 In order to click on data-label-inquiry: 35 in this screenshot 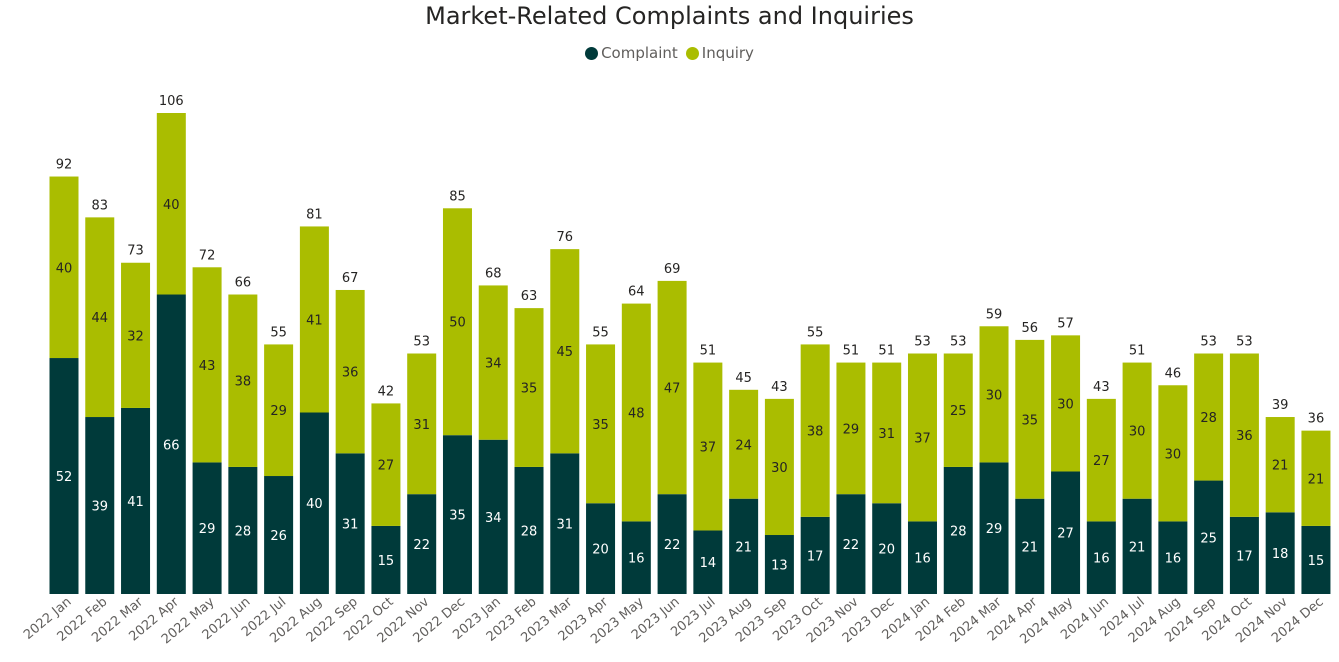, I will do `click(529, 389)`.